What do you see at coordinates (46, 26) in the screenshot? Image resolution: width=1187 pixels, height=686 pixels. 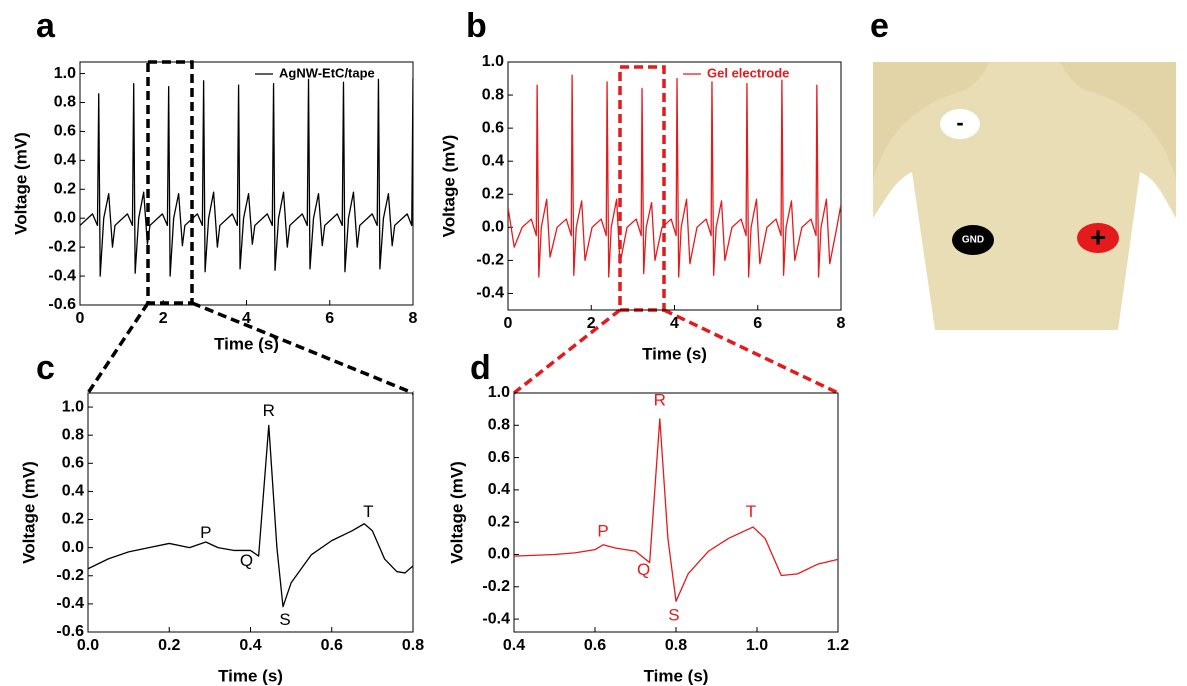 I see `panel-label: a` at bounding box center [46, 26].